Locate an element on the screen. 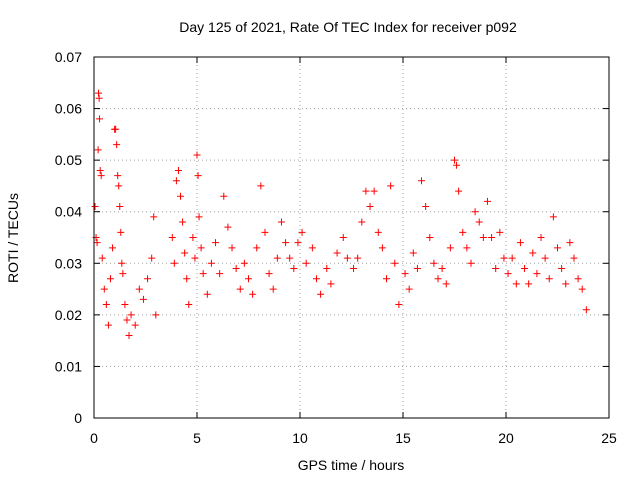 This screenshot has width=640, height=480. x-tick-label: 0 is located at coordinates (94, 438).